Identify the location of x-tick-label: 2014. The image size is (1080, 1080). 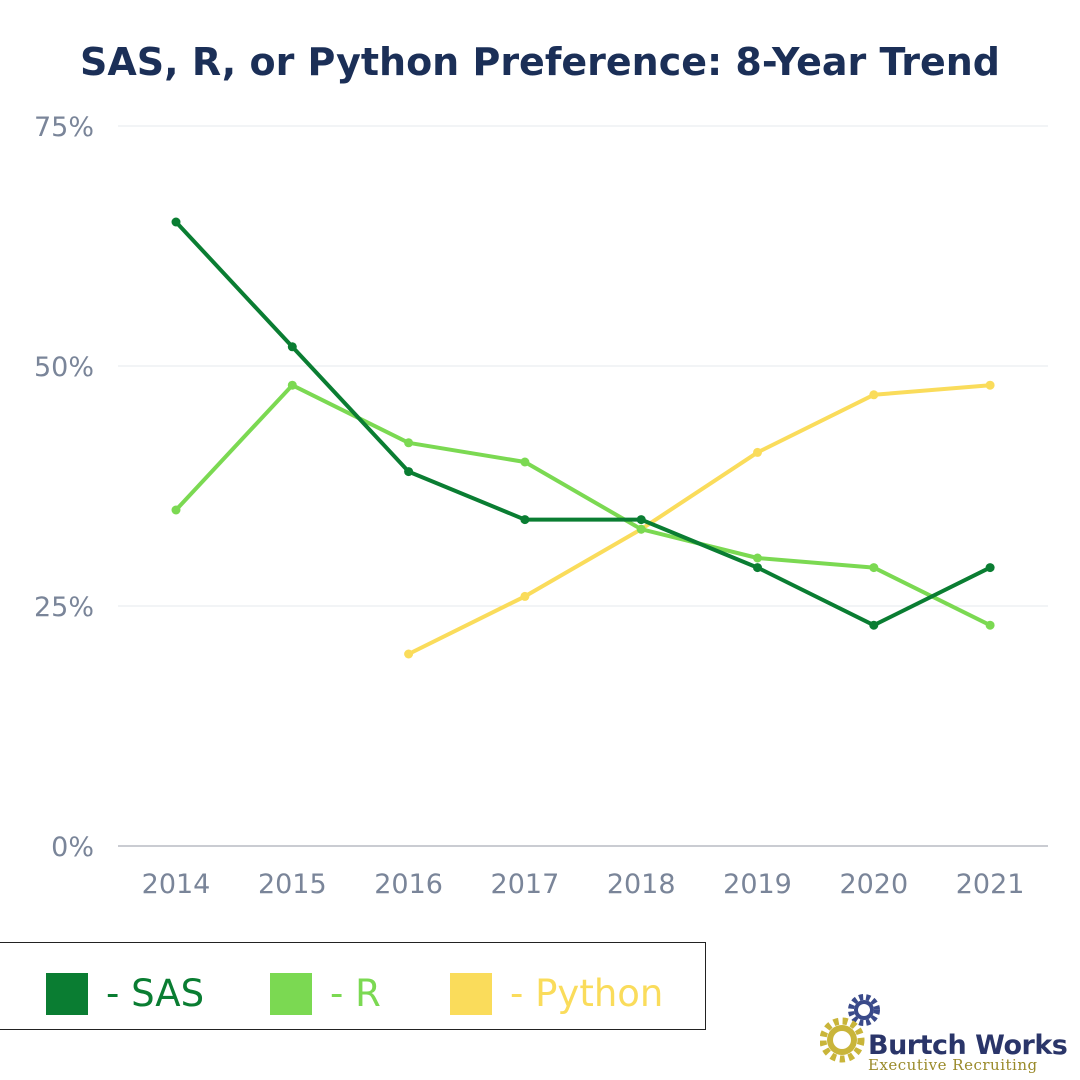
(176, 884).